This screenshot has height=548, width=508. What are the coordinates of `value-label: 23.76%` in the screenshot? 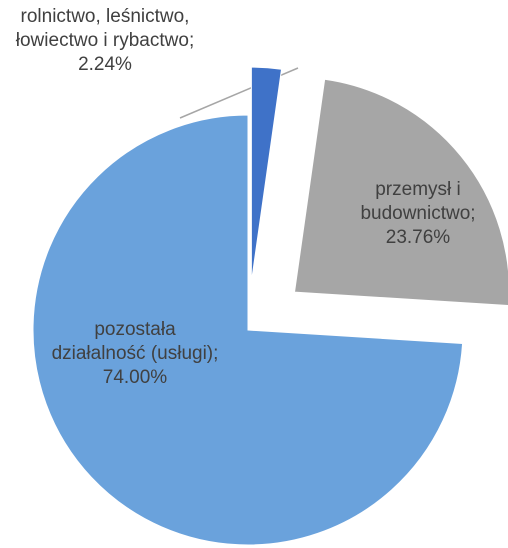 It's located at (418, 237).